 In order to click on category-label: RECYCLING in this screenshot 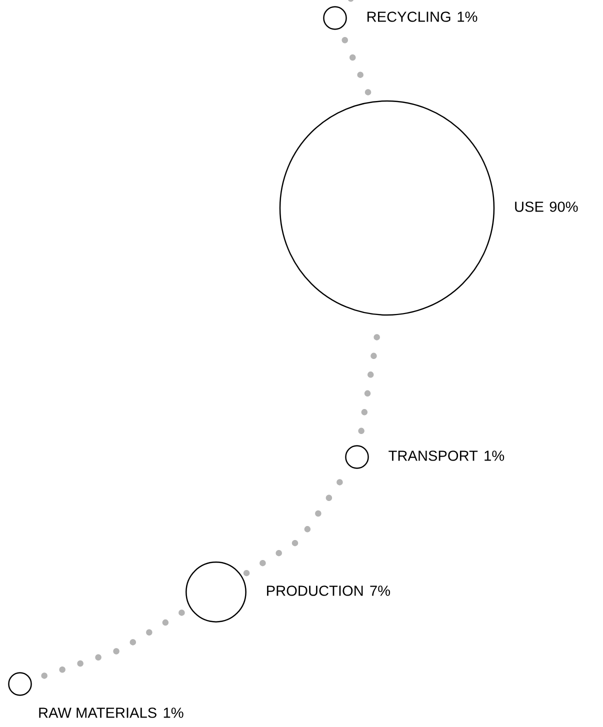, I will do `click(408, 17)`.